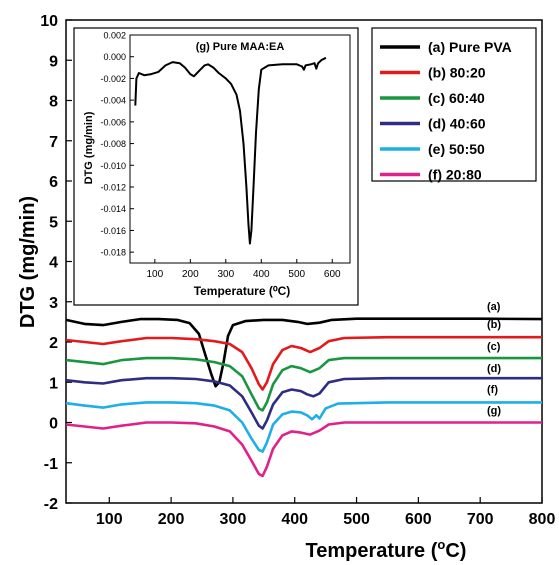 The image size is (559, 565). I want to click on y-tick-label: 1, so click(53, 383).